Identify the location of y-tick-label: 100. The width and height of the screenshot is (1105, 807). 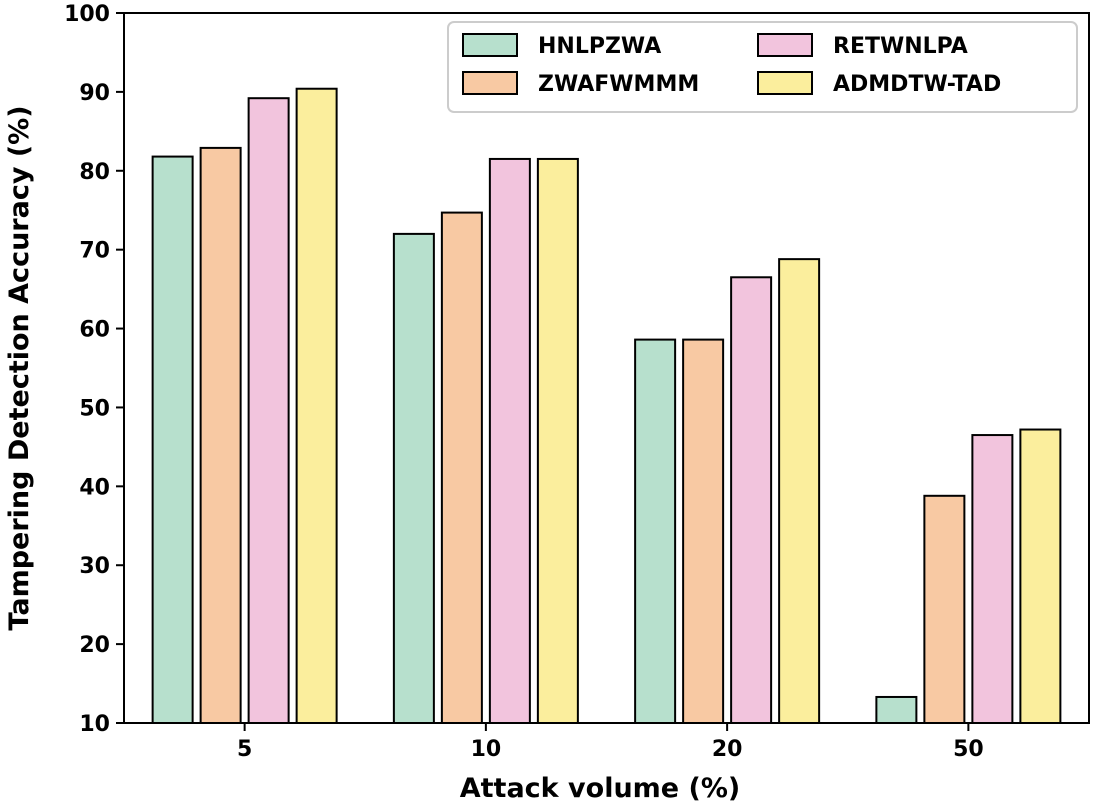
(87, 14).